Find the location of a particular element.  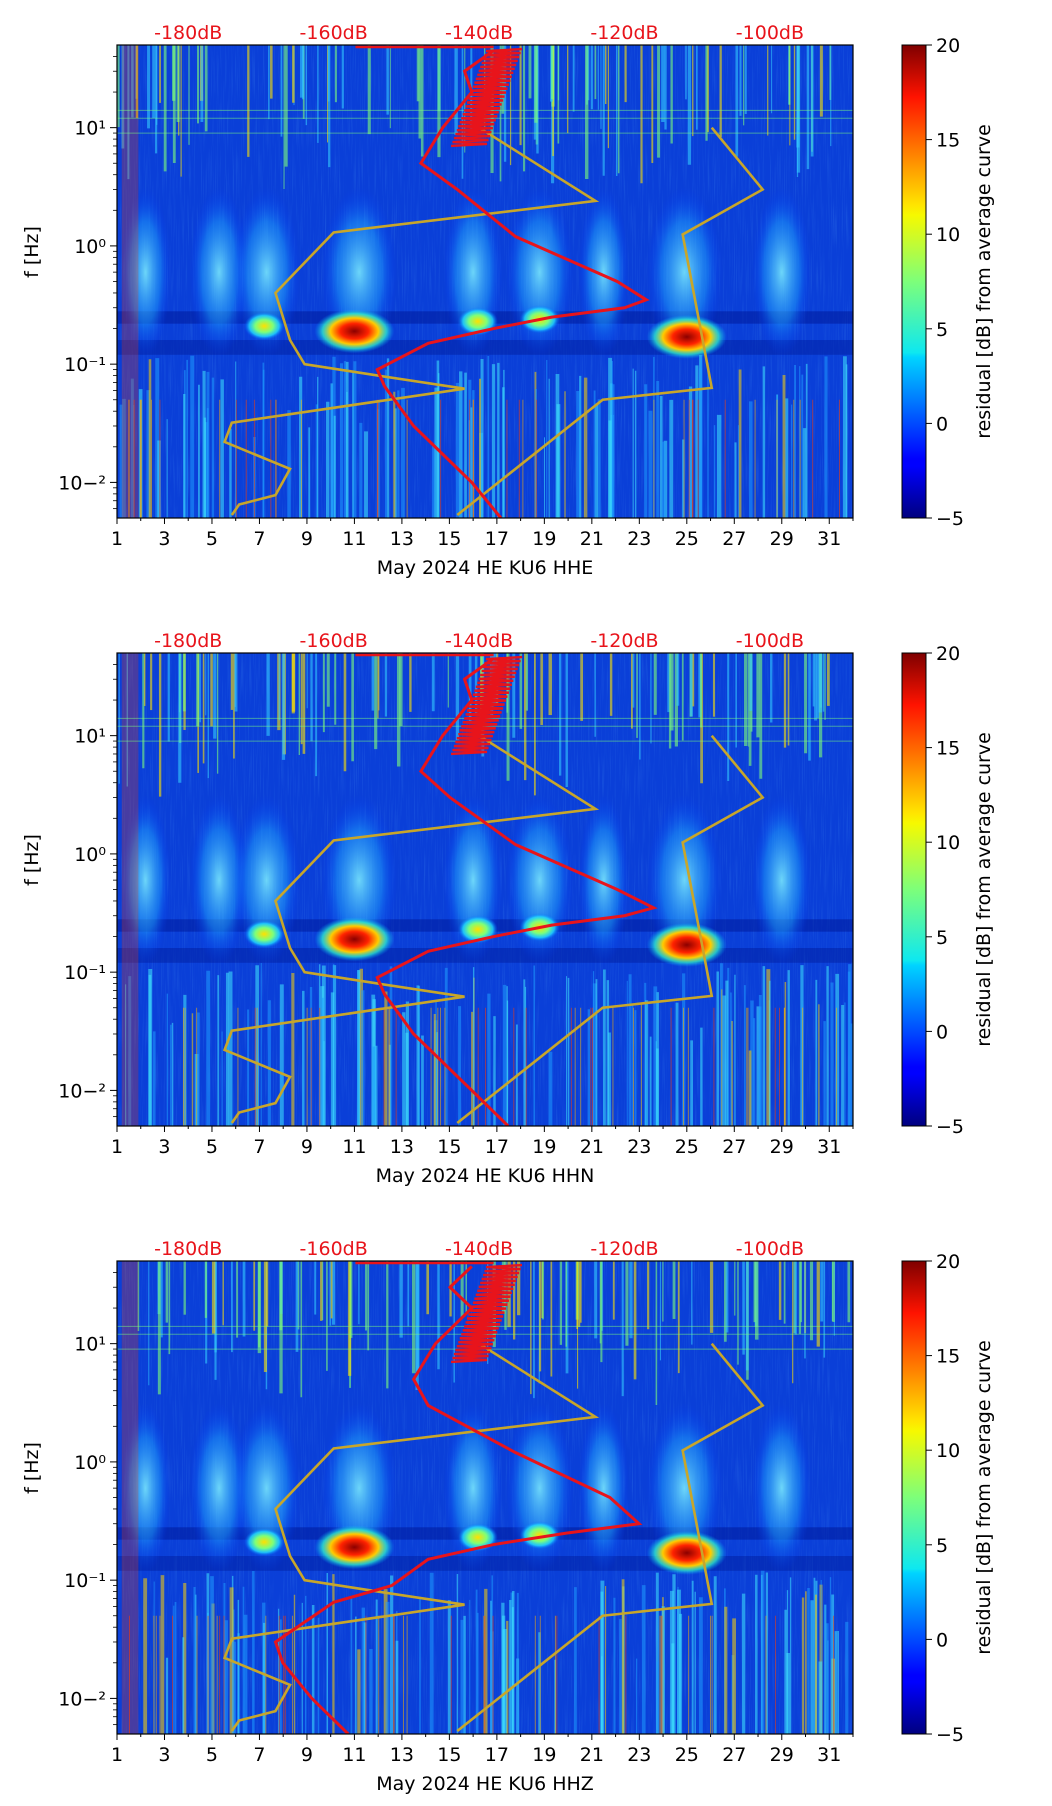

y-tick-label: 10⁻¹ is located at coordinates (85, 365).